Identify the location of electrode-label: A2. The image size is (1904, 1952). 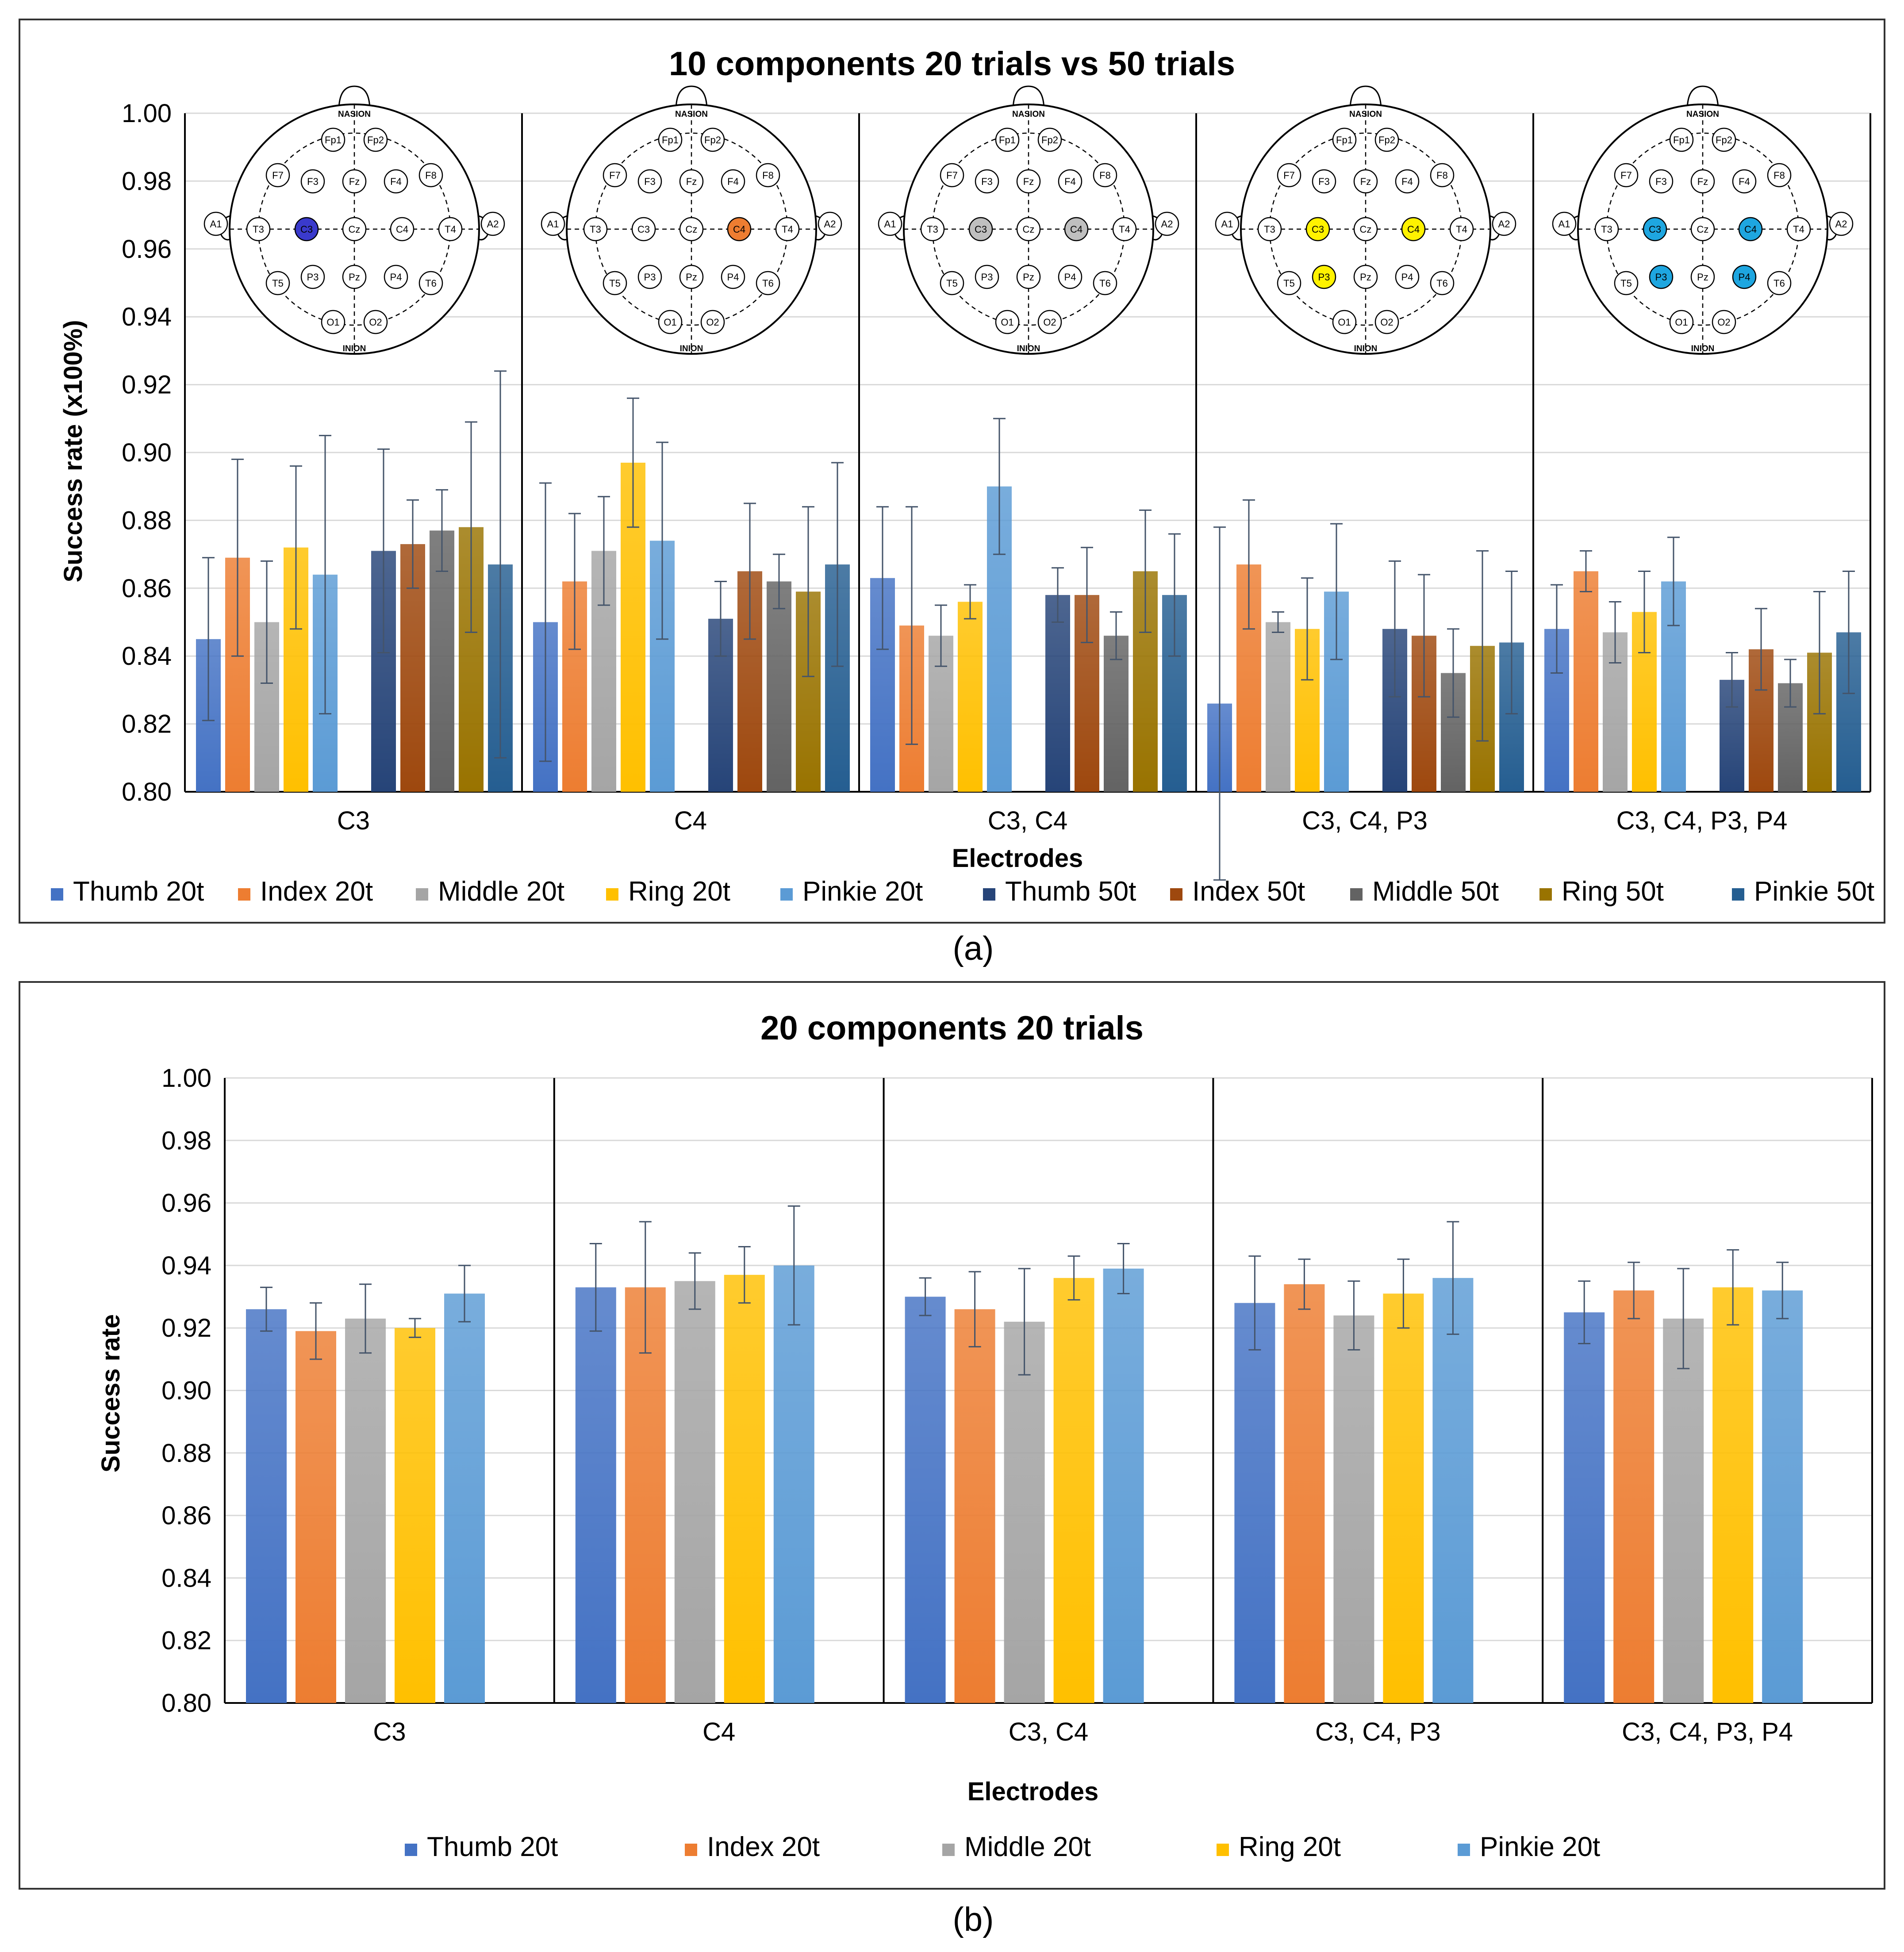
(493, 224).